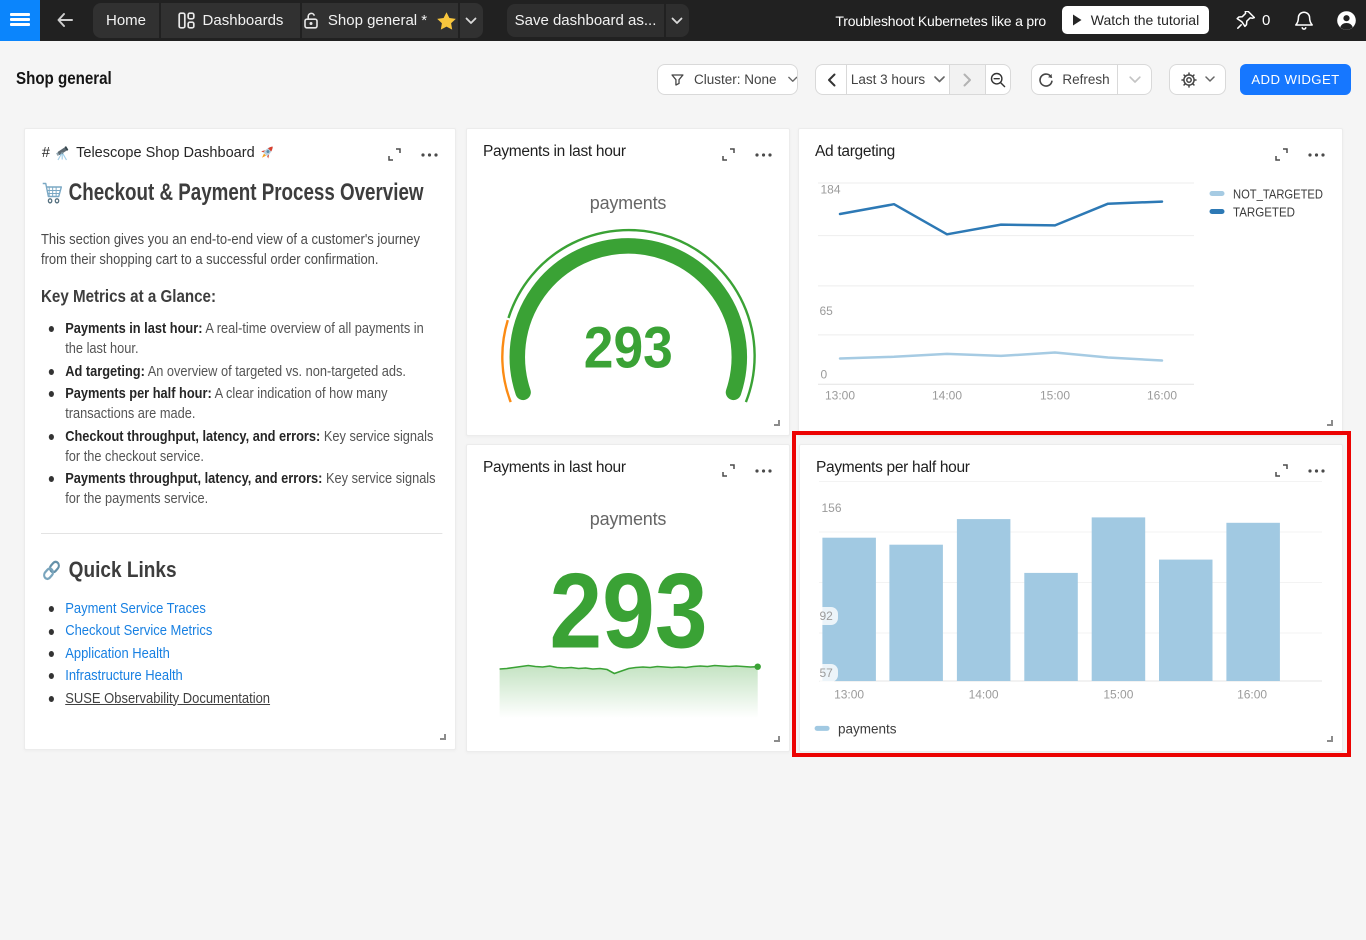  Describe the element at coordinates (831, 190) in the screenshot. I see `svg-text: 184` at that location.